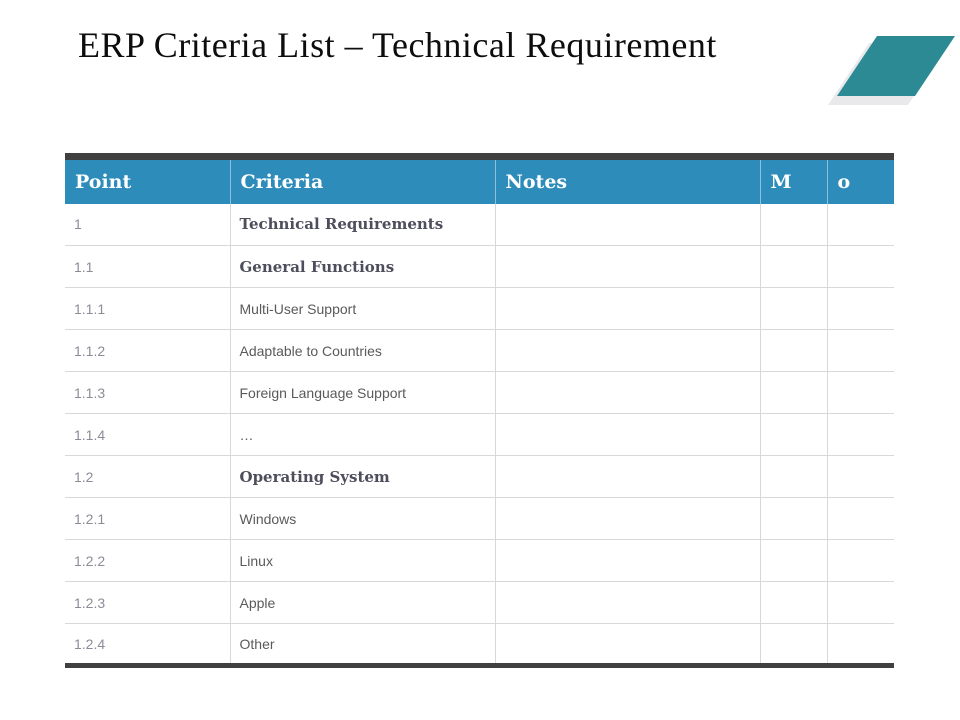 The height and width of the screenshot is (720, 960). I want to click on cell-point: 1.1.2, so click(148, 350).